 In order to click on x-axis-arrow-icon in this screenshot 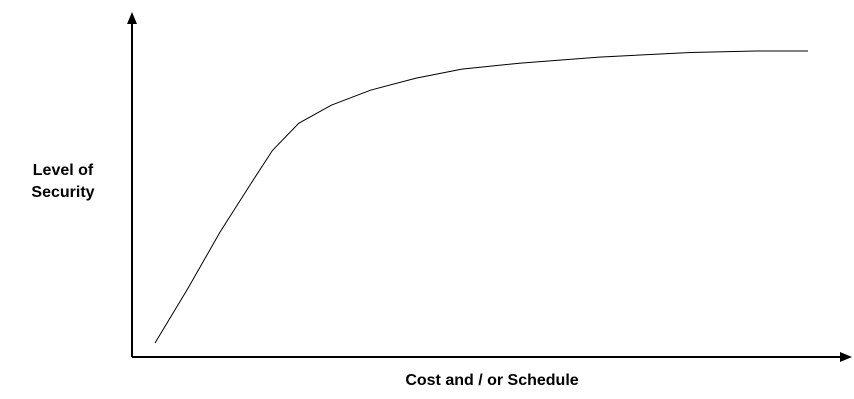, I will do `click(846, 357)`.